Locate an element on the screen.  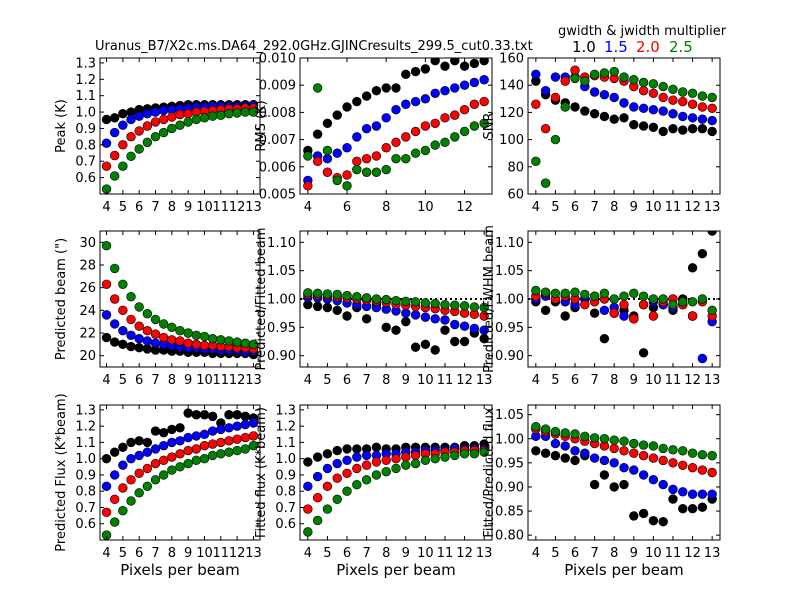
y-axis-label: RMS (K) is located at coordinates (261, 125).